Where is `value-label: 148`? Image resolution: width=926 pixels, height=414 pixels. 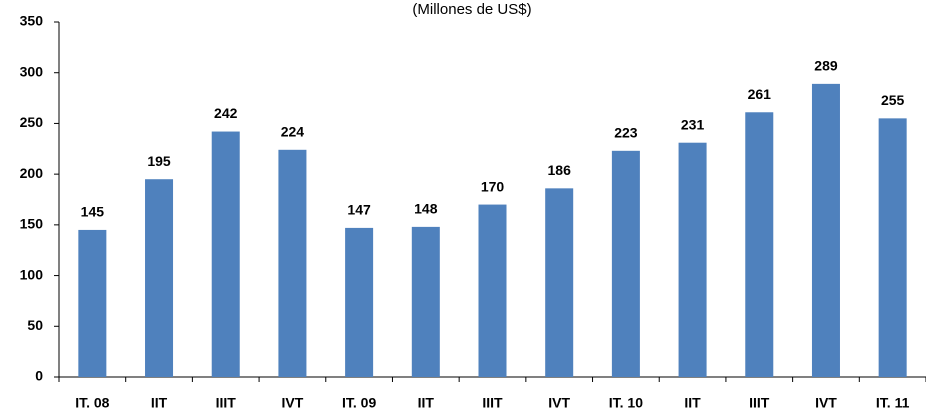
value-label: 148 is located at coordinates (426, 209).